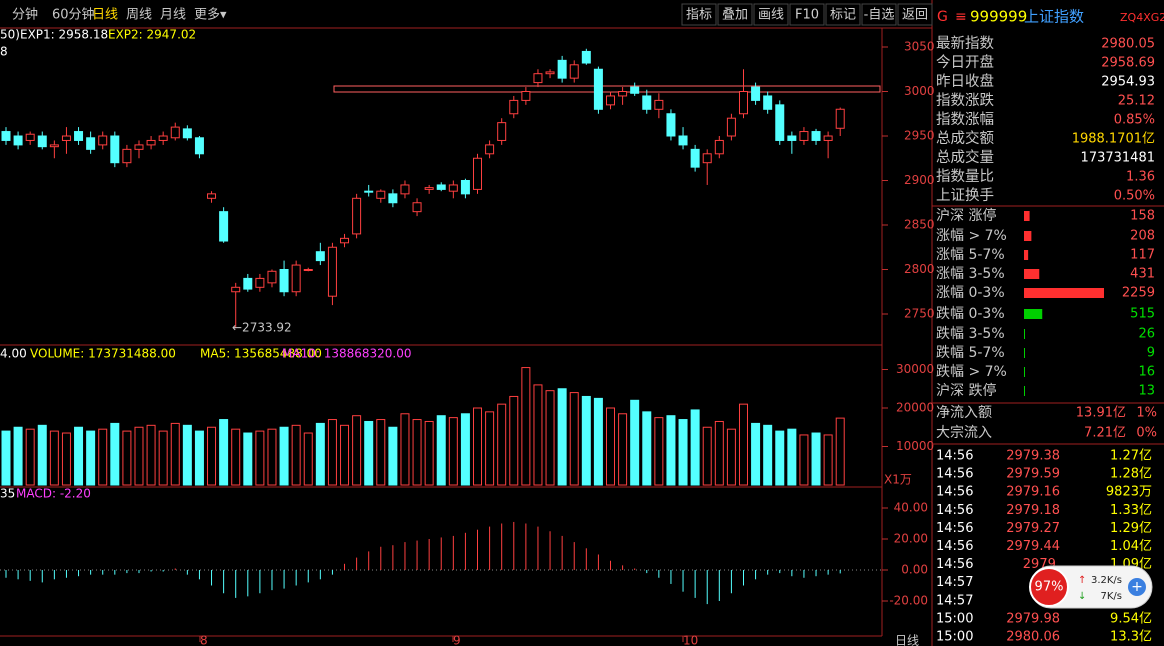 The width and height of the screenshot is (1164, 646). I want to click on quote-value: 1.36, so click(1140, 177).